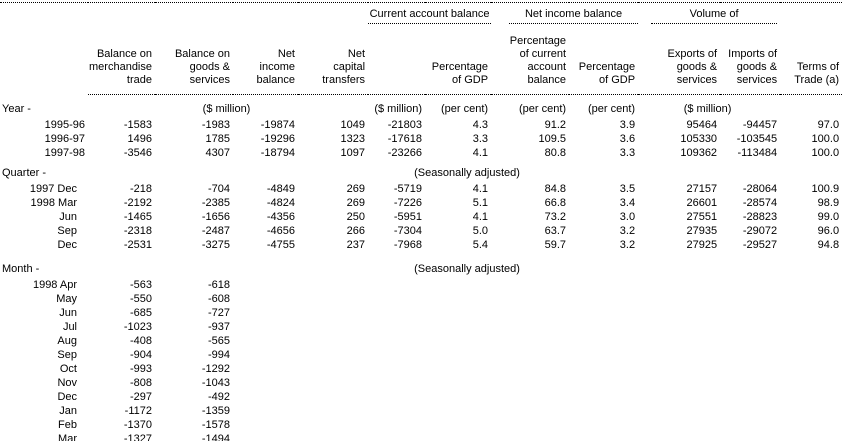  What do you see at coordinates (604, 59) in the screenshot?
I see `col-header-percentage-of-gdp-2: Percentage of GDP` at bounding box center [604, 59].